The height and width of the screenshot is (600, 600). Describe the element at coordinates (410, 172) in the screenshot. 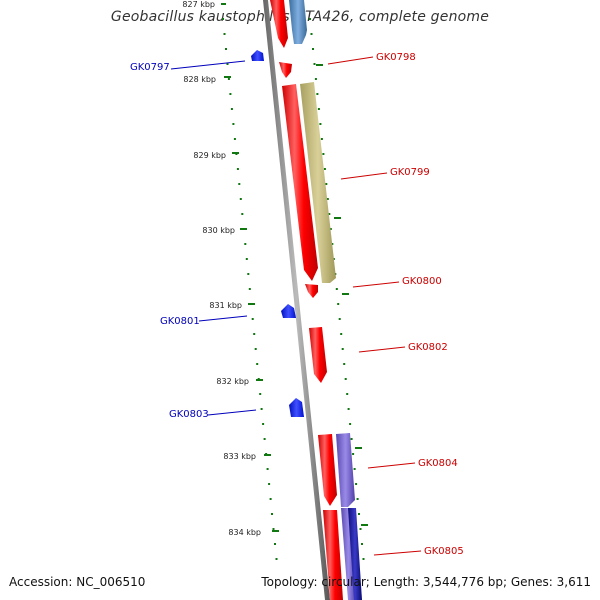

I see `gene-label-gk0799: GK0799` at that location.